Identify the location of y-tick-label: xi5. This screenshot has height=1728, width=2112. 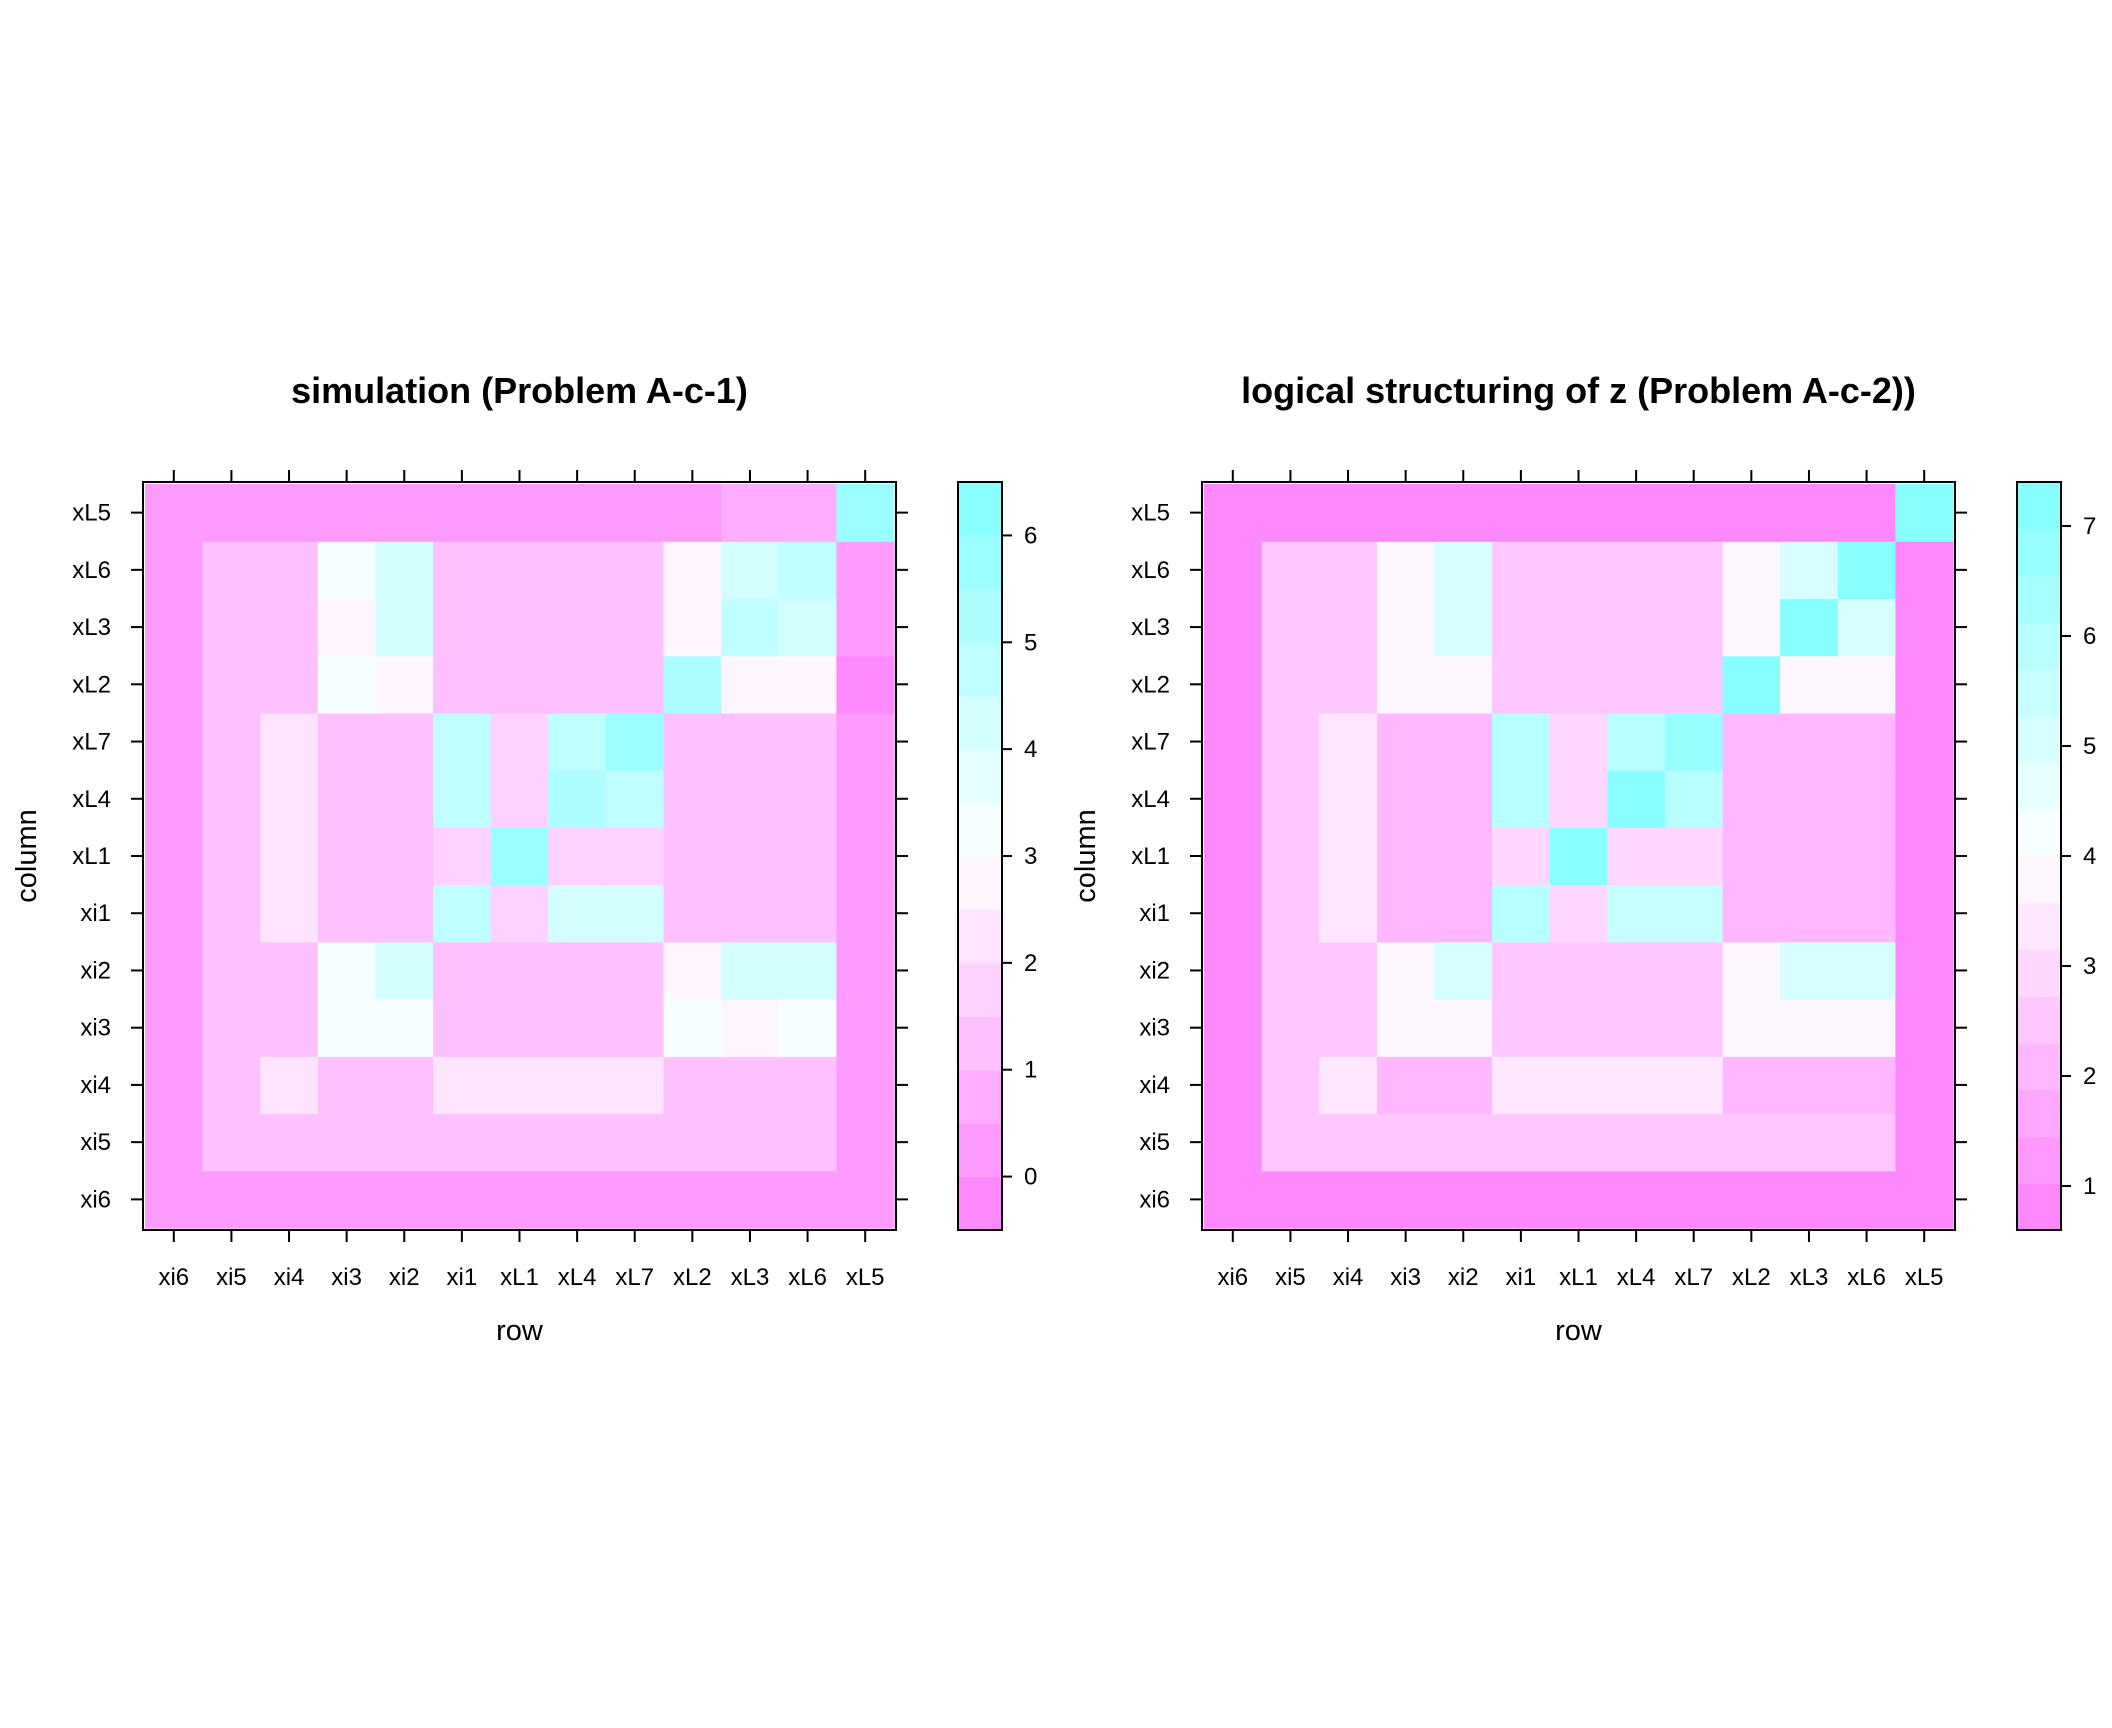
(95, 1142).